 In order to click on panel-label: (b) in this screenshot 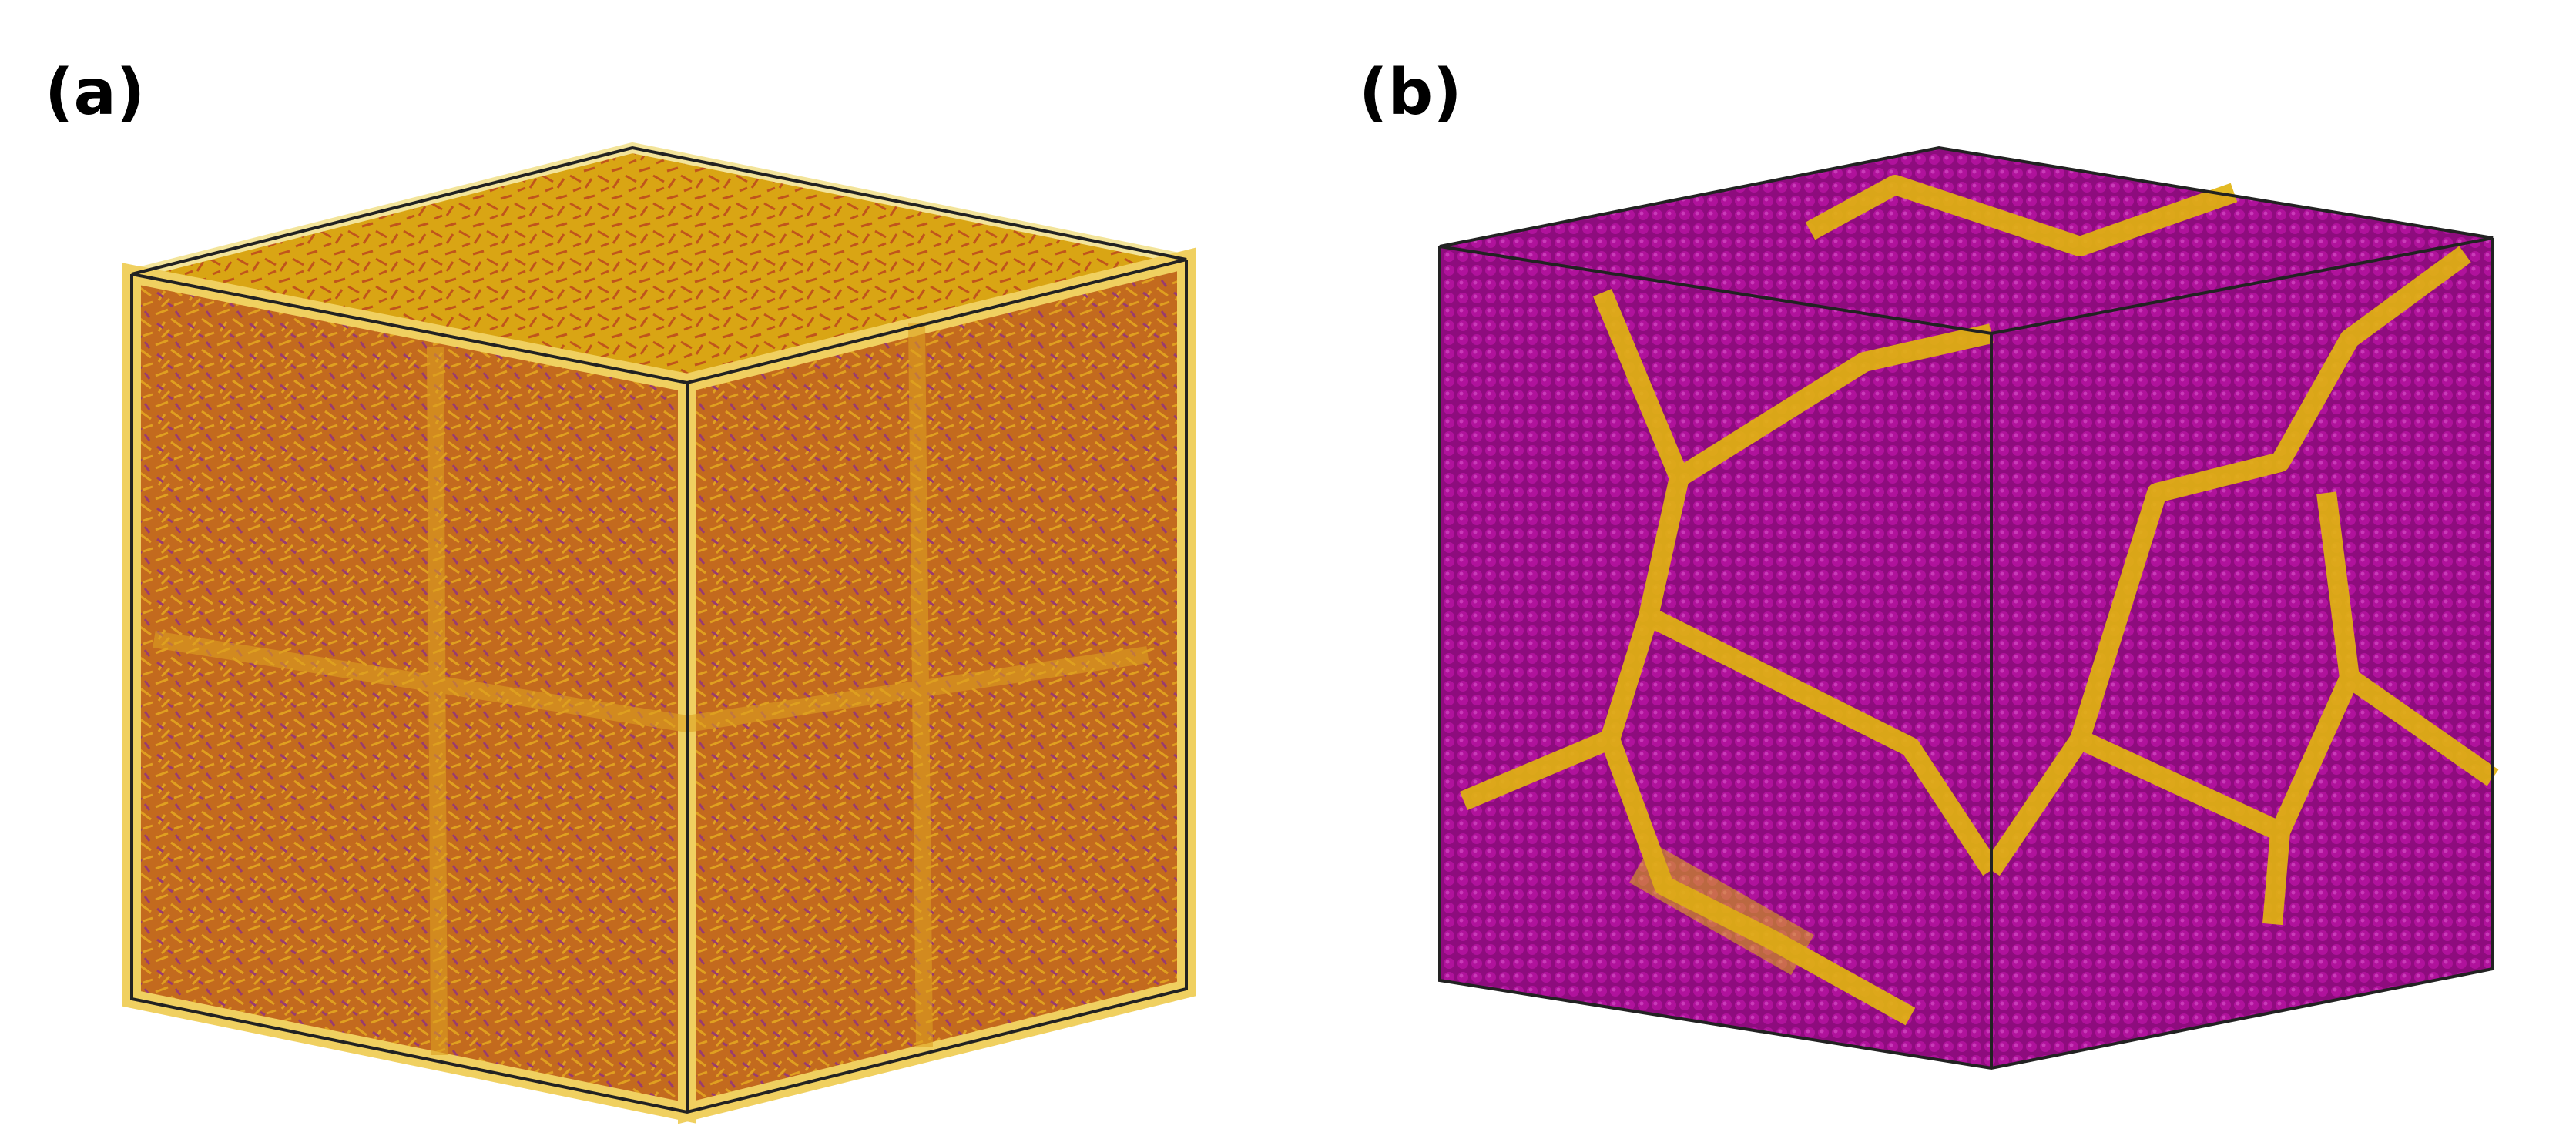, I will do `click(1410, 93)`.